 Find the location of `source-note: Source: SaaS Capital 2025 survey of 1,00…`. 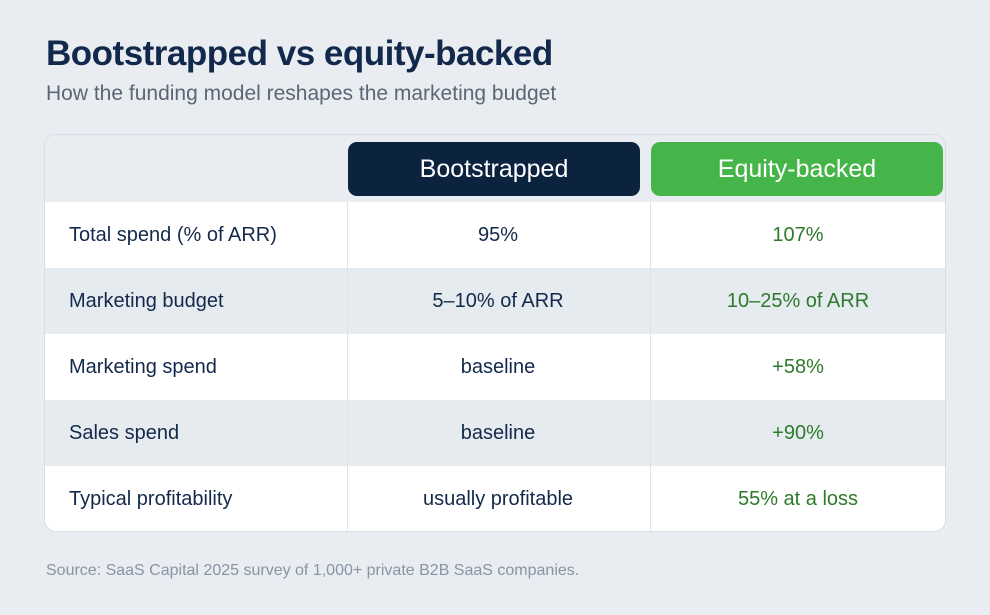

source-note: Source: SaaS Capital 2025 survey of 1,00… is located at coordinates (313, 570).